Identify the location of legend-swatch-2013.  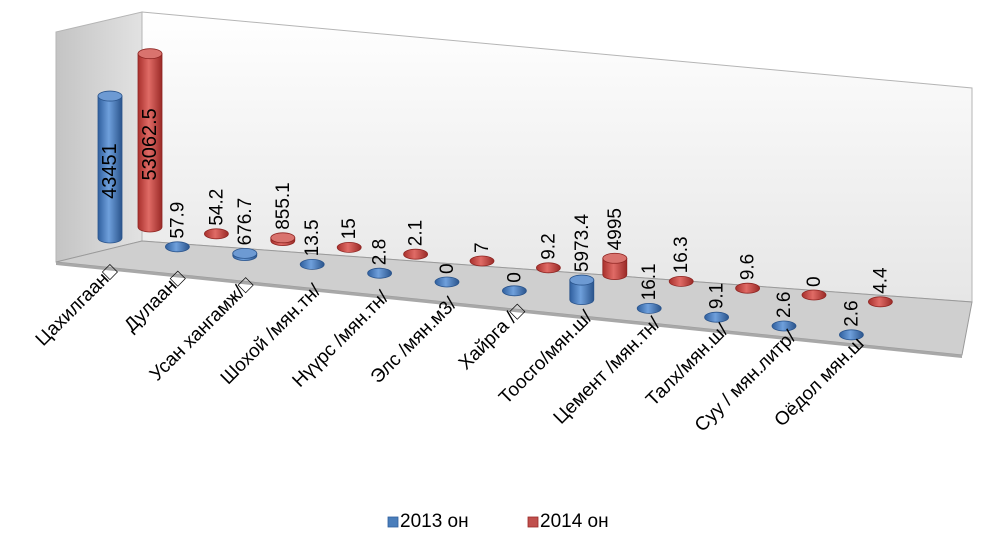
(393, 522).